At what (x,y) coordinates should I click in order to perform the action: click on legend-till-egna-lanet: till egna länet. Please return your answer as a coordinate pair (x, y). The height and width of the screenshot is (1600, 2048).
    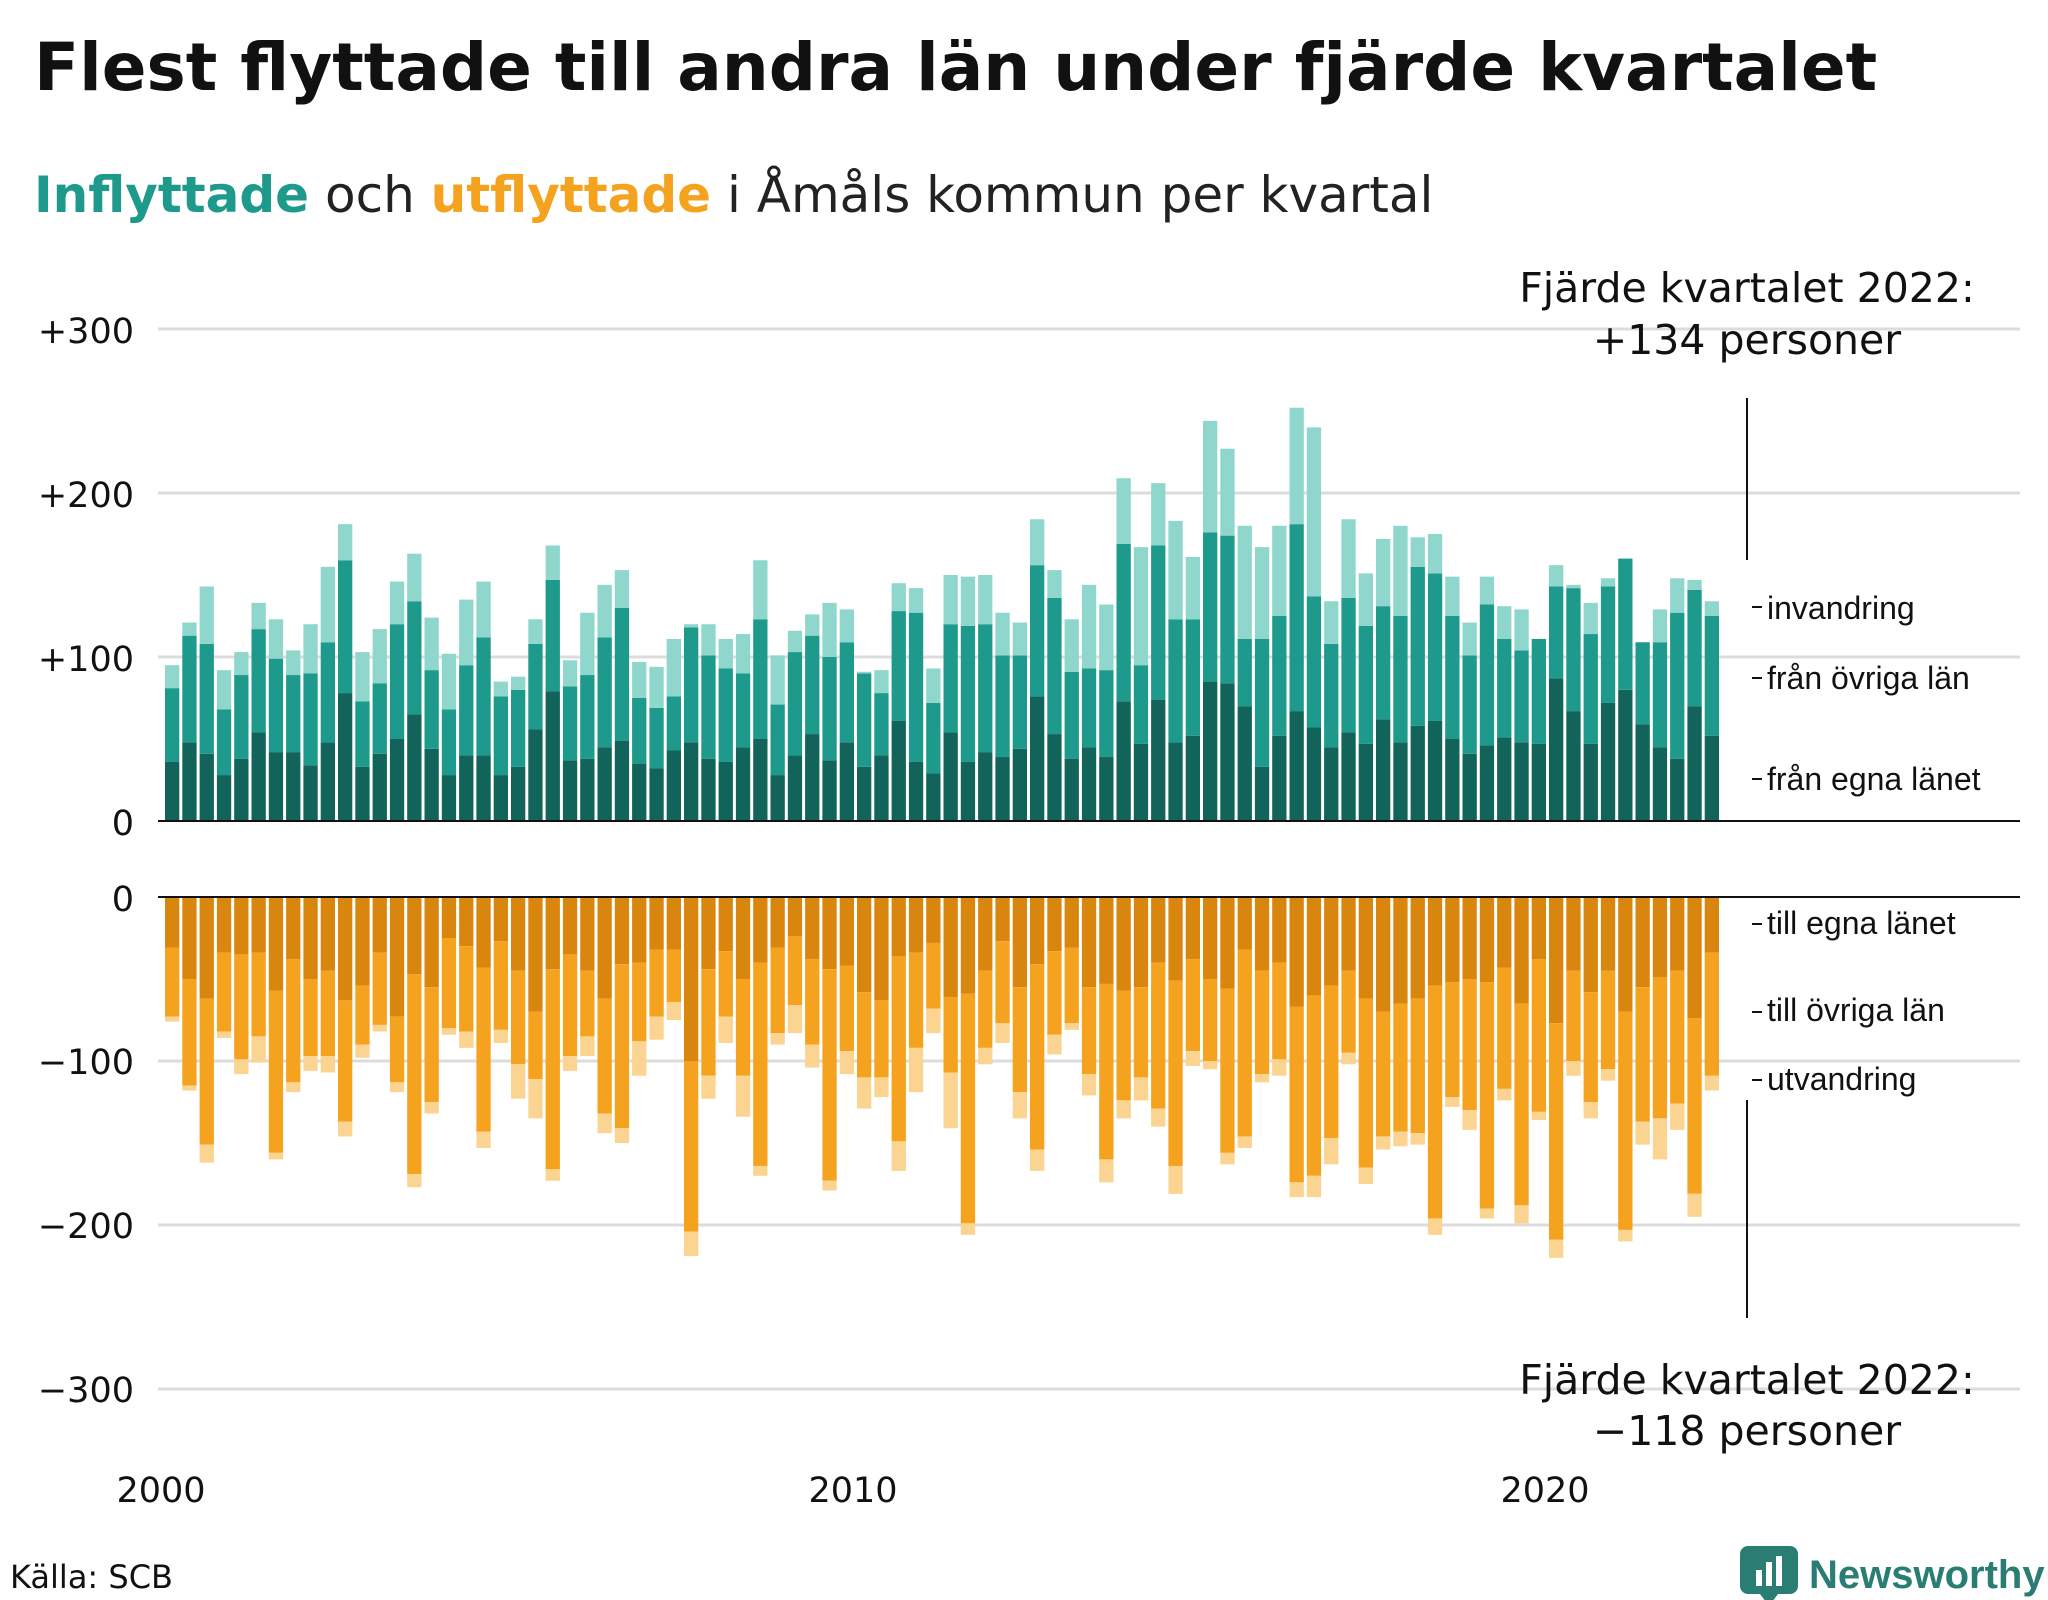
    Looking at the image, I should click on (1861, 923).